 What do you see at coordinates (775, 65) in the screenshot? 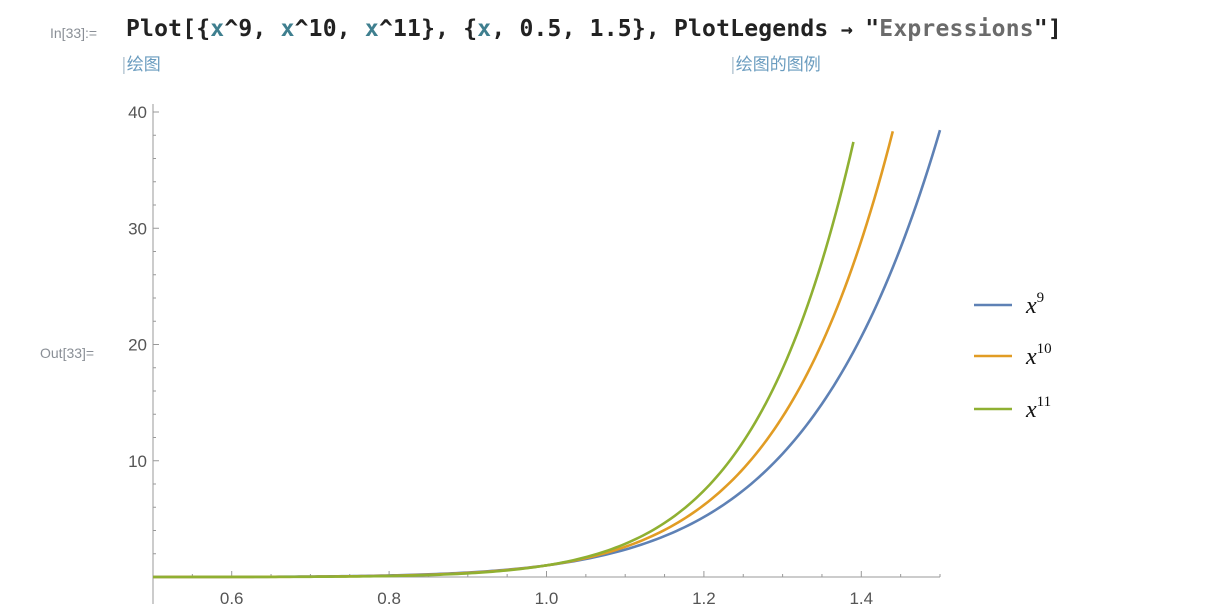
I see `autocomplete-hint-legend: |绘图的图例` at bounding box center [775, 65].